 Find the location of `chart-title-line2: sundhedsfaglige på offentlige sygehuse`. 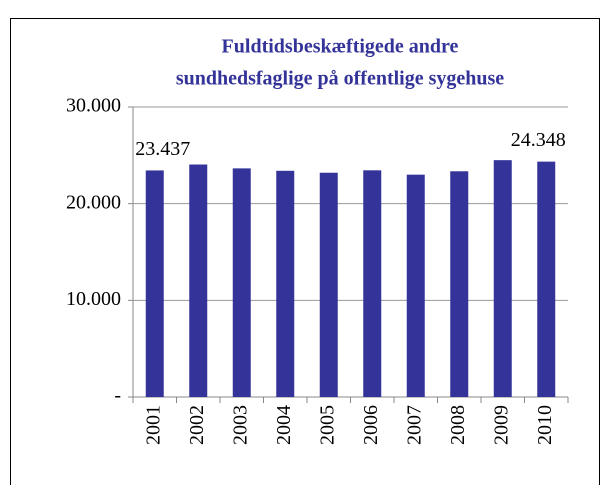

chart-title-line2: sundhedsfaglige på offentlige sygehuse is located at coordinates (340, 79).